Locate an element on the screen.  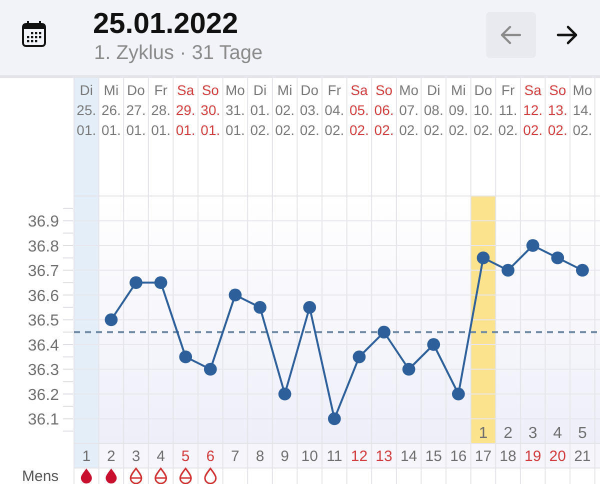
x-tick-label: 18 is located at coordinates (508, 457).